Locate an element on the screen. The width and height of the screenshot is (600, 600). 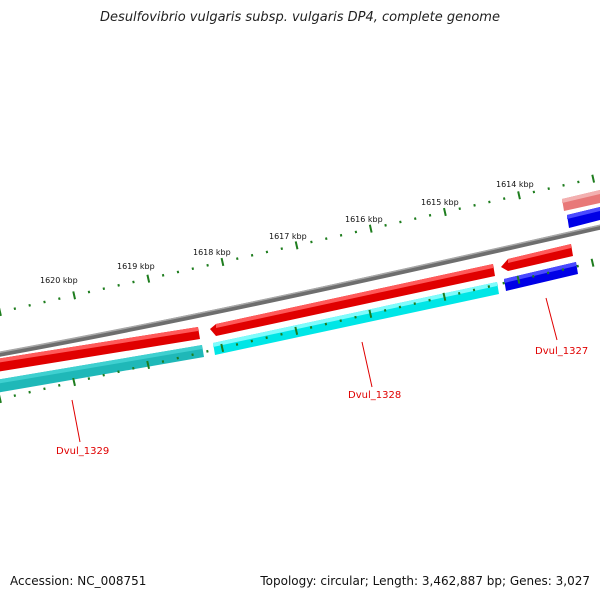
accession-label: Accession: NC_008751 is located at coordinates (78, 581).